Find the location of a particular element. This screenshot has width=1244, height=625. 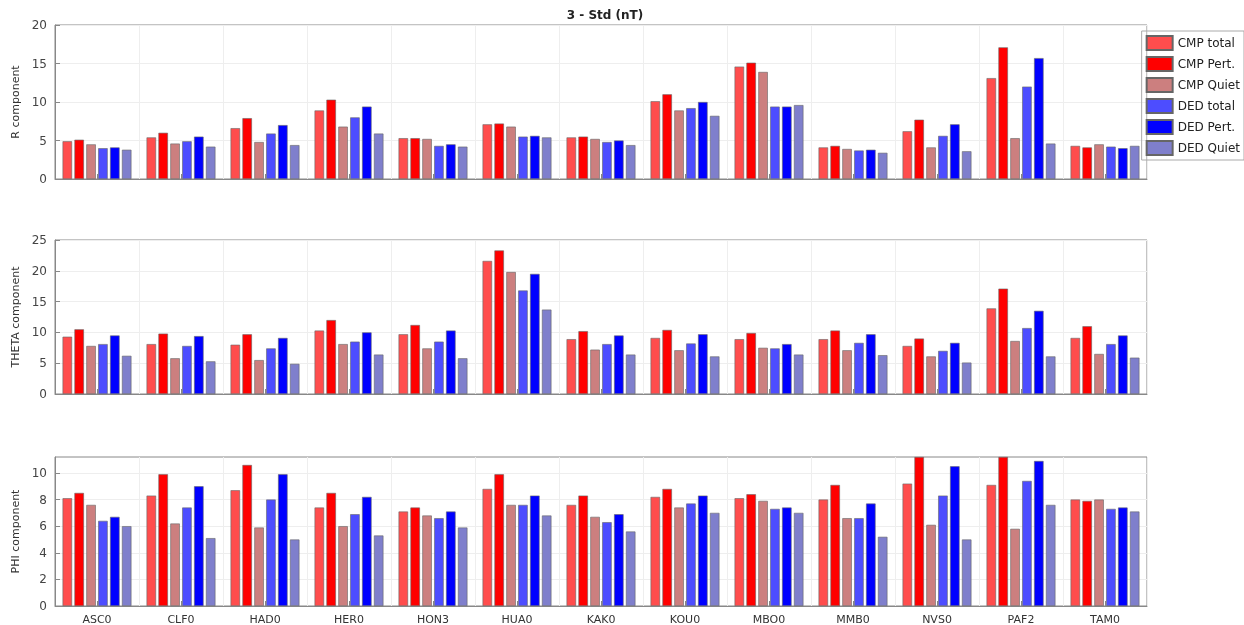

x-tick-label: TAM0 is located at coordinates (1104, 619).